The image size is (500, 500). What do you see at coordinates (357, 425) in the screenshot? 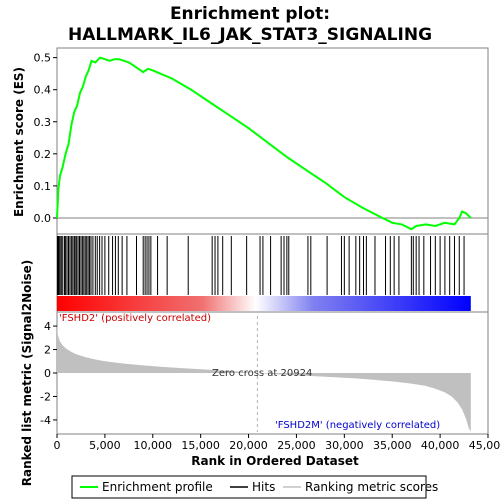
I see `label-negative: 'FSHD2M' (negatively correlated)` at bounding box center [357, 425].